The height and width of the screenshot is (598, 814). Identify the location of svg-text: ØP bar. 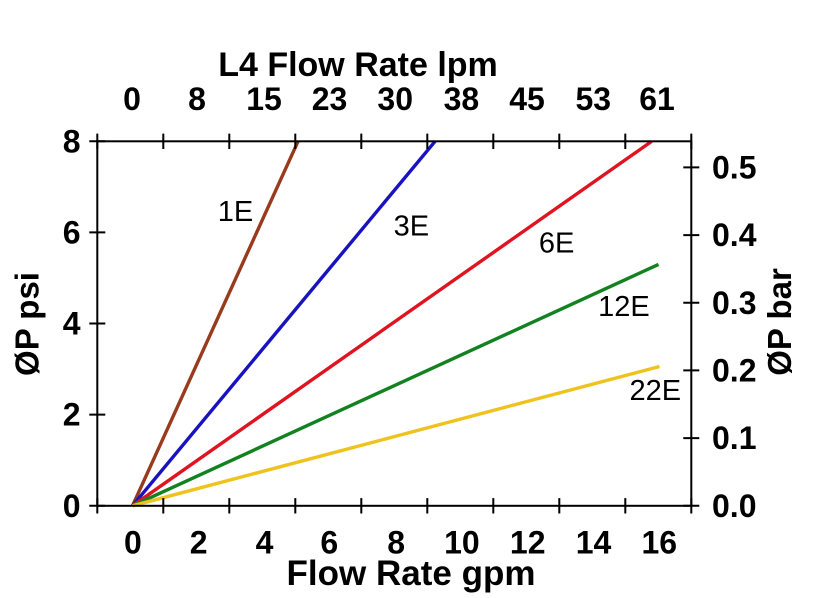
(779, 322).